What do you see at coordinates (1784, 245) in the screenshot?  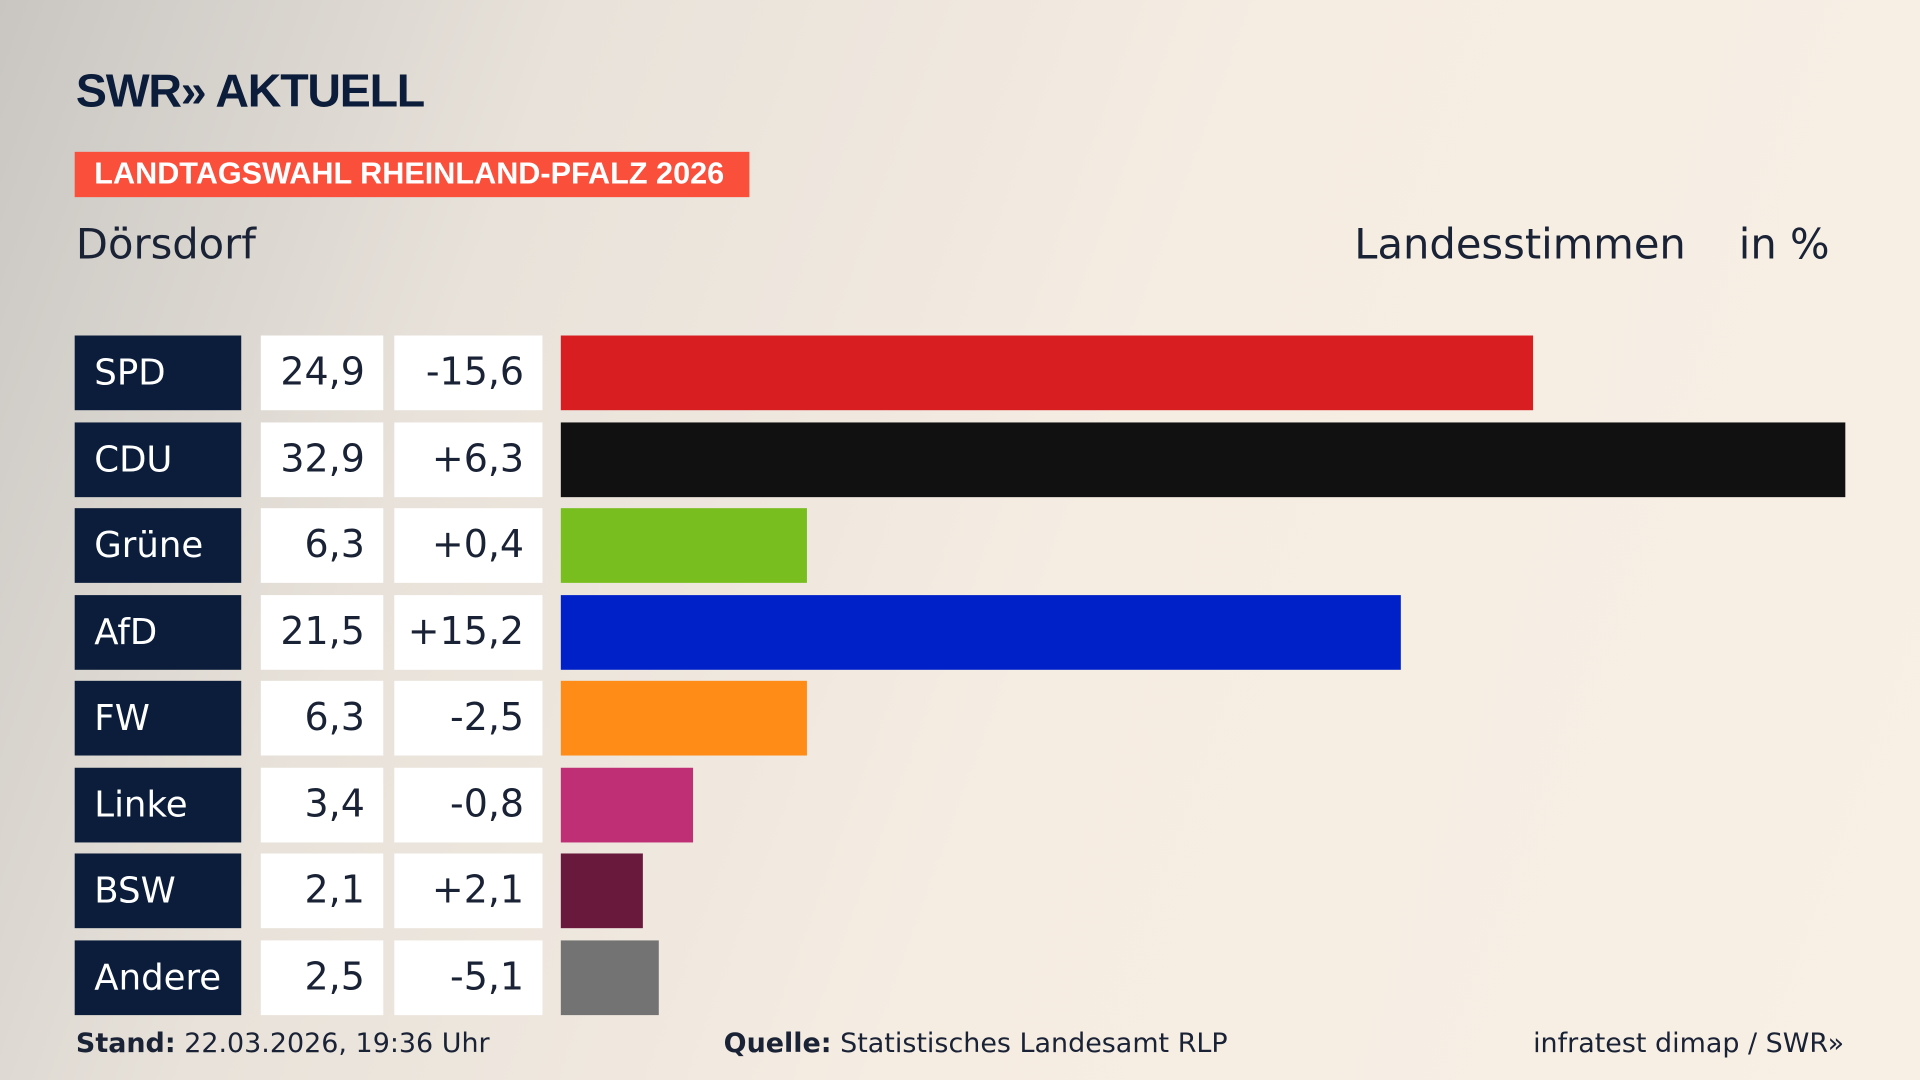 I see `unit-header: in %` at bounding box center [1784, 245].